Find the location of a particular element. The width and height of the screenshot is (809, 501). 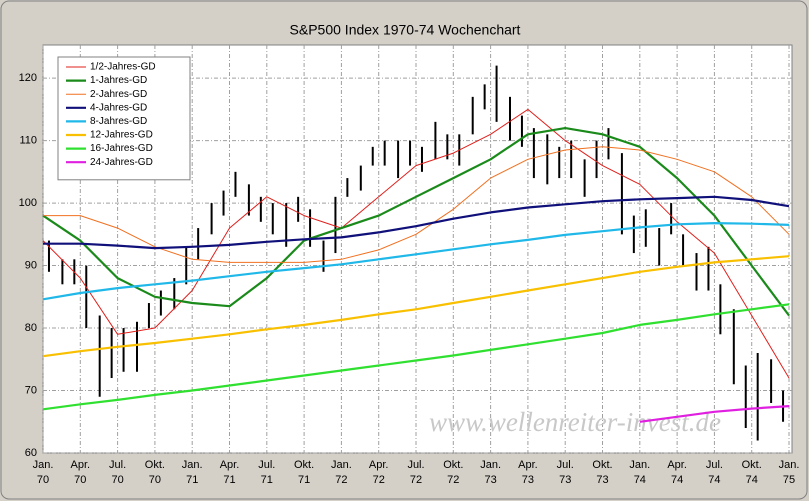

x-tick-label: Jan. 73 is located at coordinates (490, 472).